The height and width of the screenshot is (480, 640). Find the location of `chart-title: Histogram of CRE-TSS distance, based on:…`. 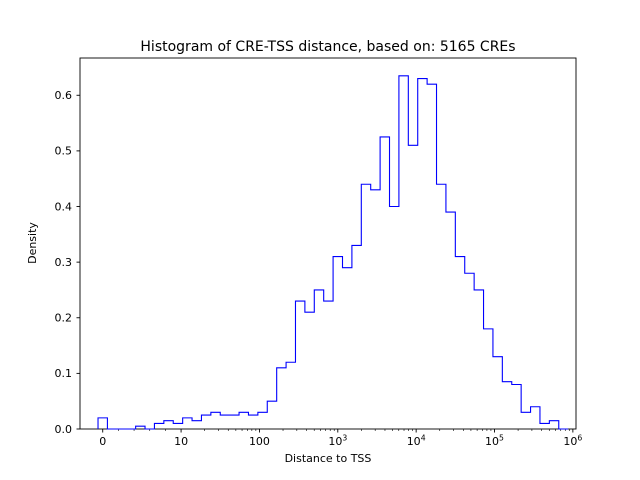

chart-title: Histogram of CRE-TSS distance, based on:… is located at coordinates (327, 47).